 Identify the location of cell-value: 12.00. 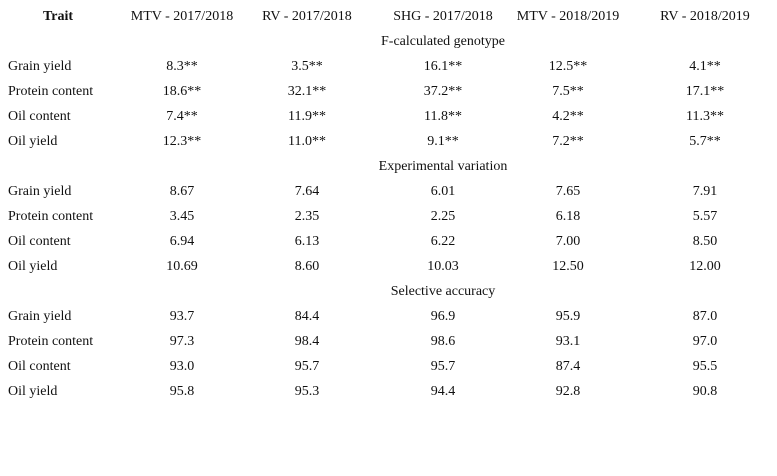
(705, 266).